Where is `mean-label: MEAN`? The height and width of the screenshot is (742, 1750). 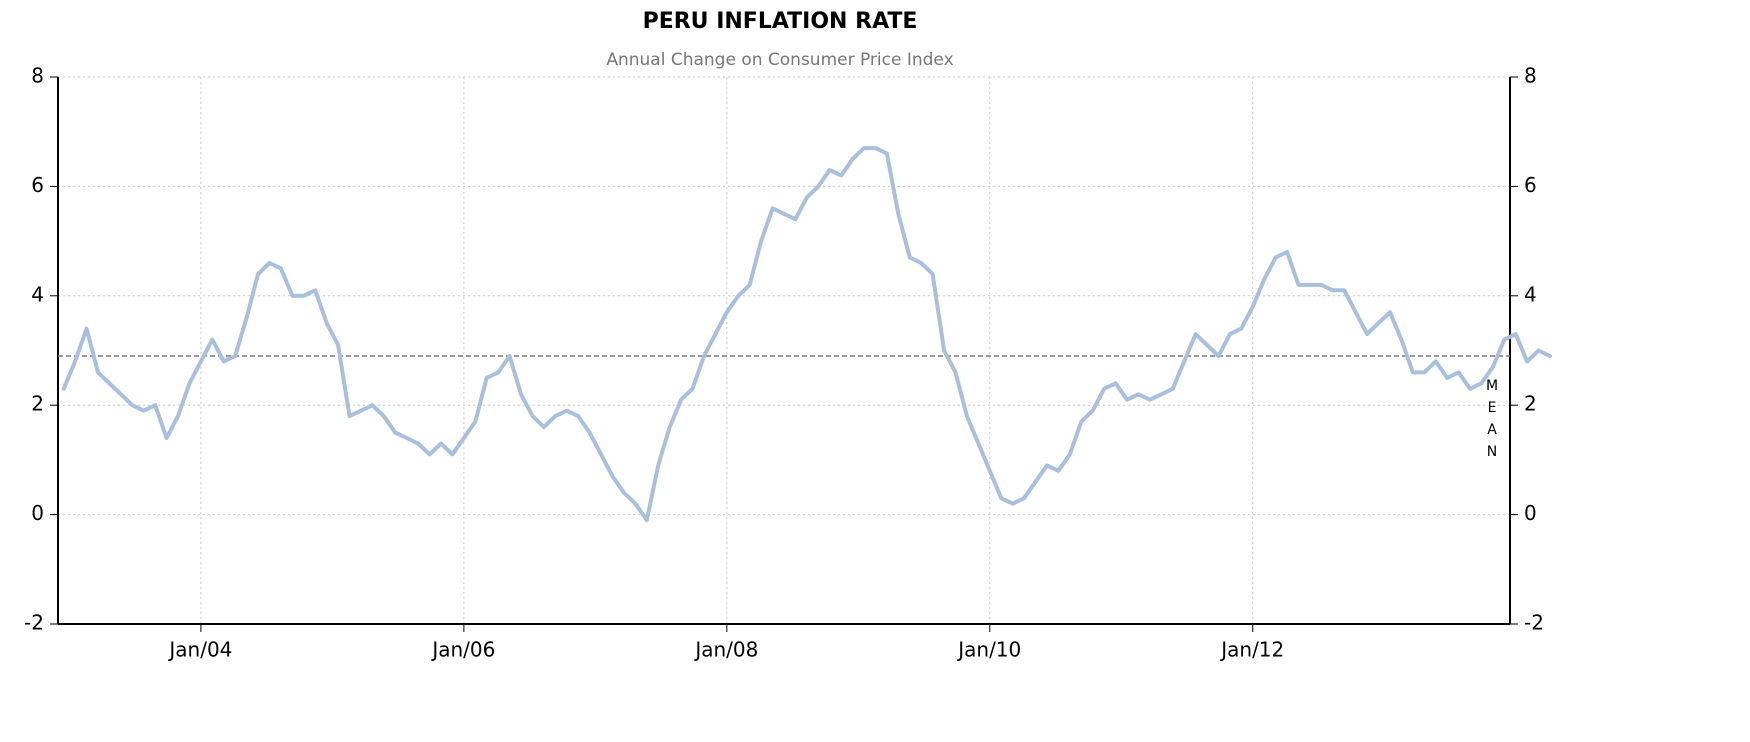 mean-label: MEAN is located at coordinates (1492, 422).